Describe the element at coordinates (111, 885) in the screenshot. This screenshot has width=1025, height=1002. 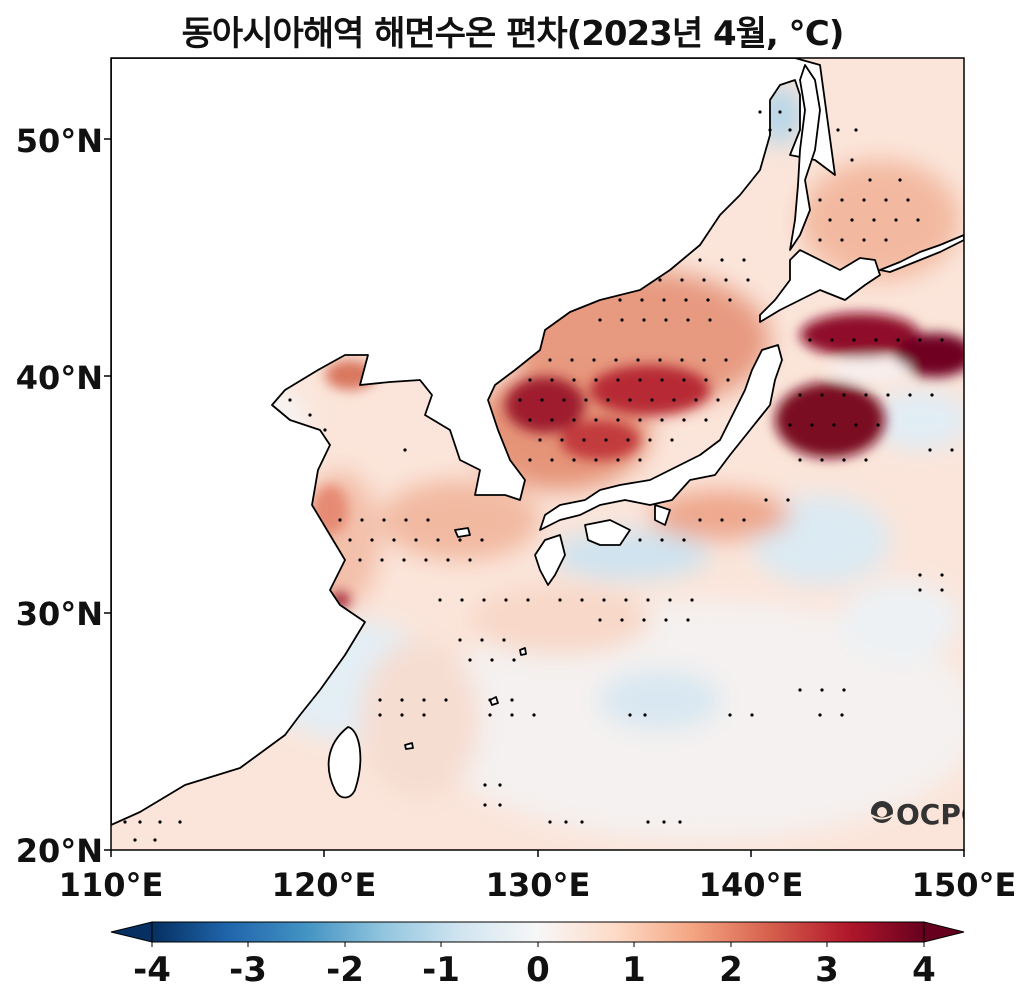
I see `lon-label-110e: 110°E` at that location.